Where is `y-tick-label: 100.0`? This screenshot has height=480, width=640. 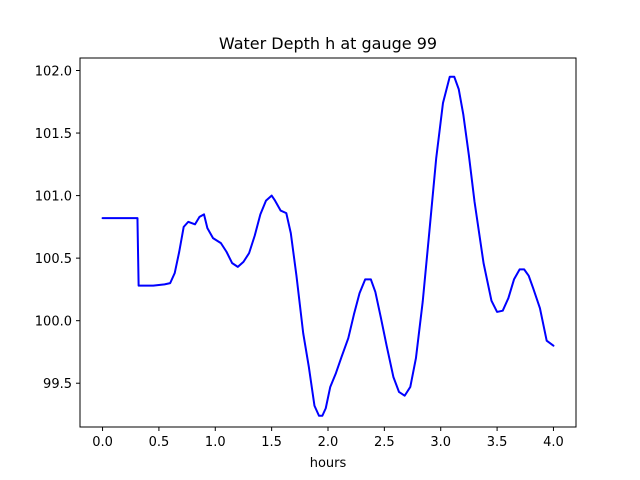
y-tick-label: 100.0 is located at coordinates (53, 322).